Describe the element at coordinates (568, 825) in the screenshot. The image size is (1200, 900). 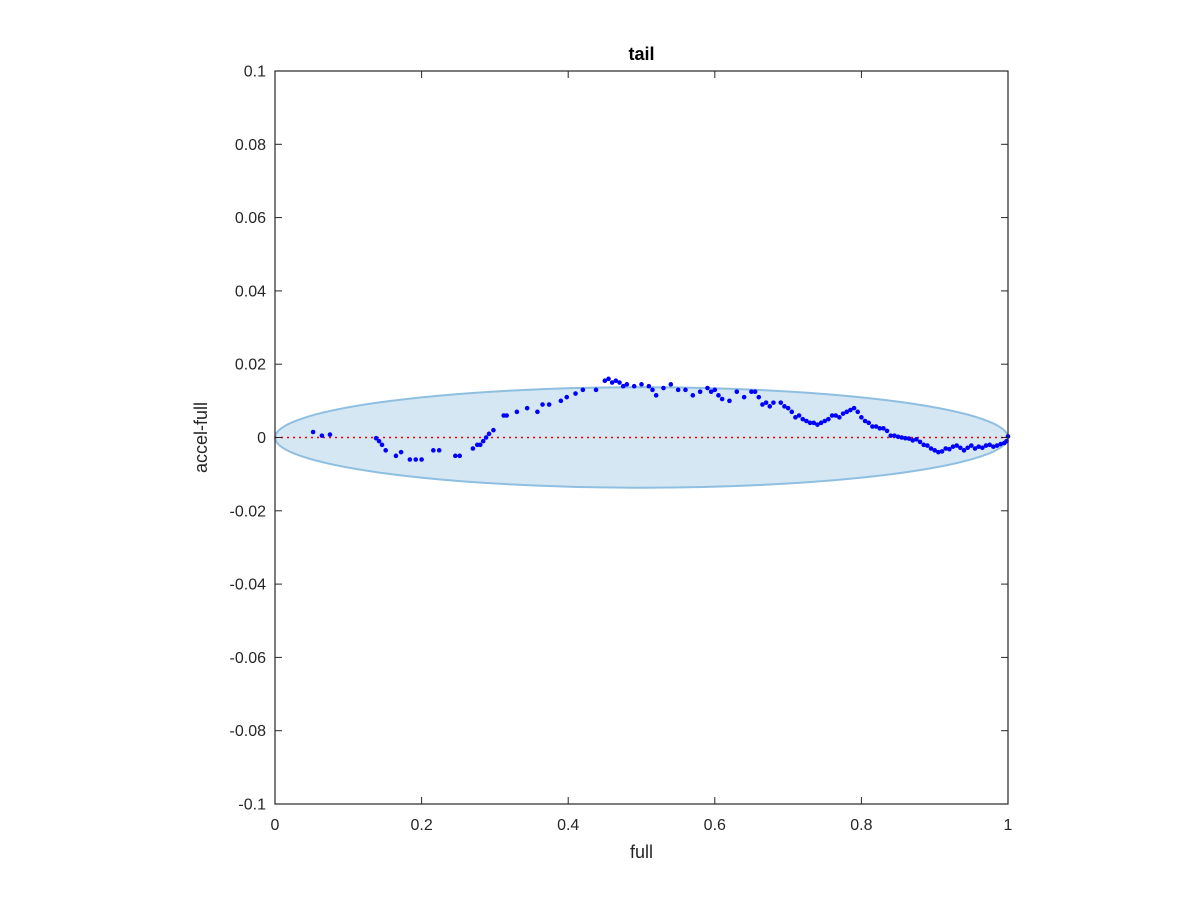
I see `x-tick-label: 0.4` at that location.